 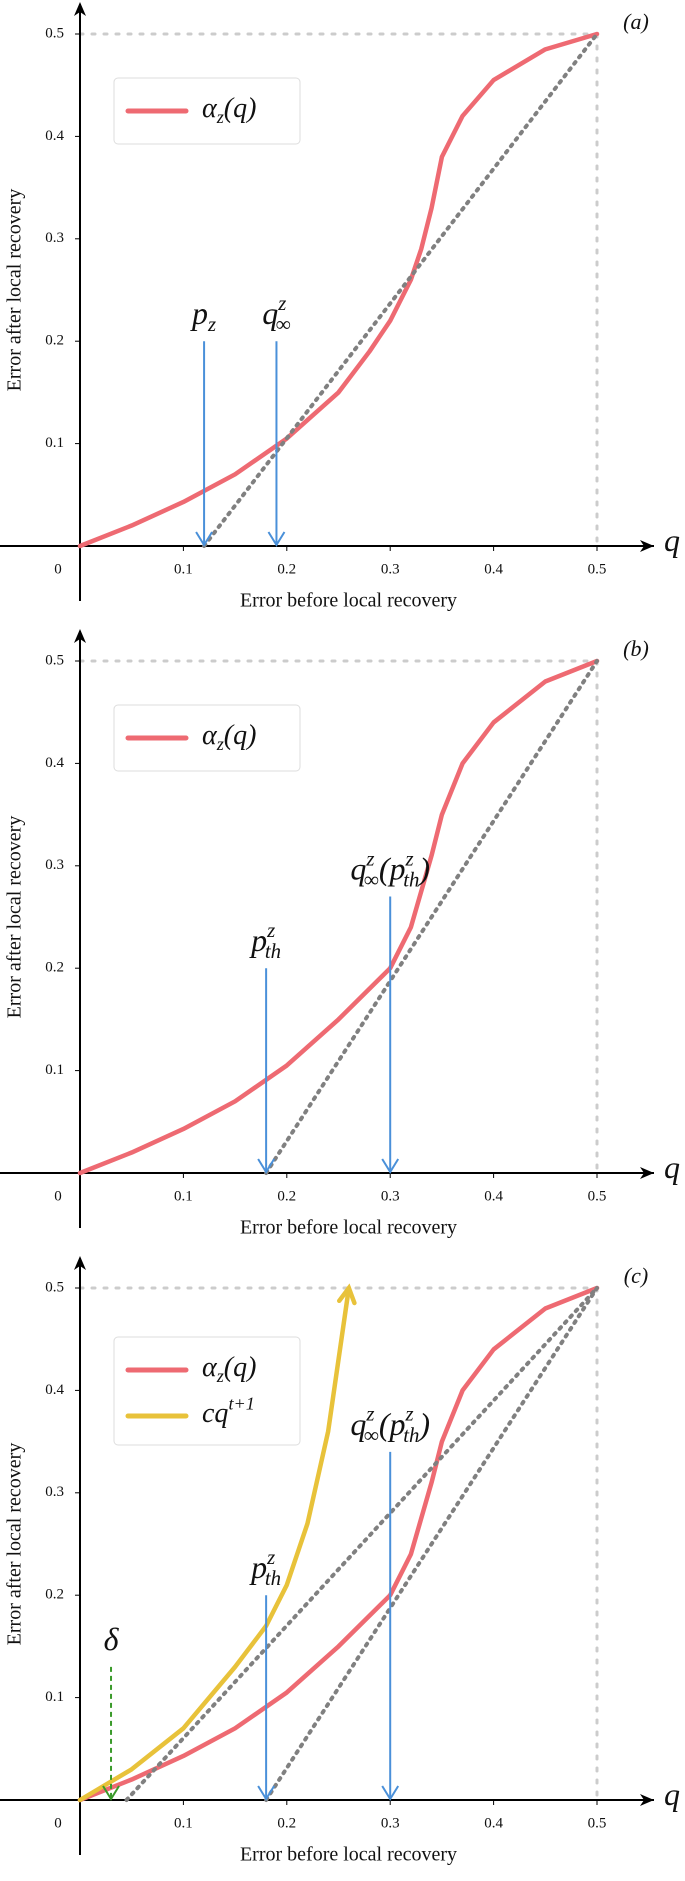 I want to click on annotation-label: δ, so click(x=112, y=1639).